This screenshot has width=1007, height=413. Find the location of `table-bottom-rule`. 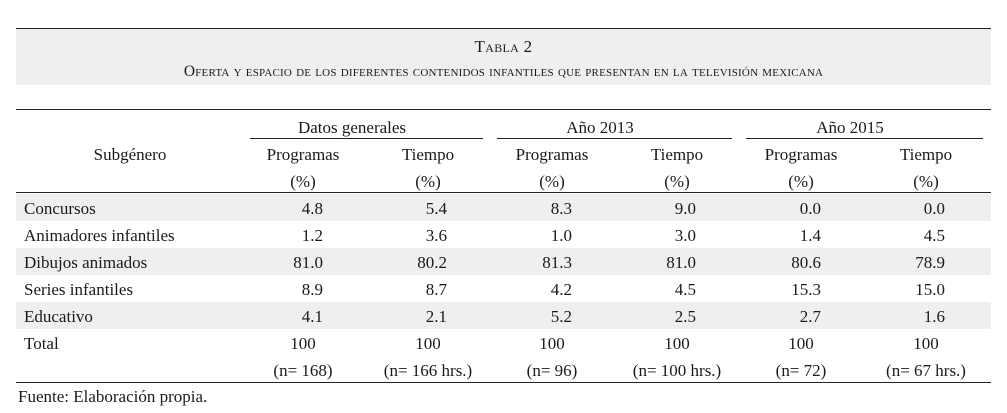

table-bottom-rule is located at coordinates (503, 382).